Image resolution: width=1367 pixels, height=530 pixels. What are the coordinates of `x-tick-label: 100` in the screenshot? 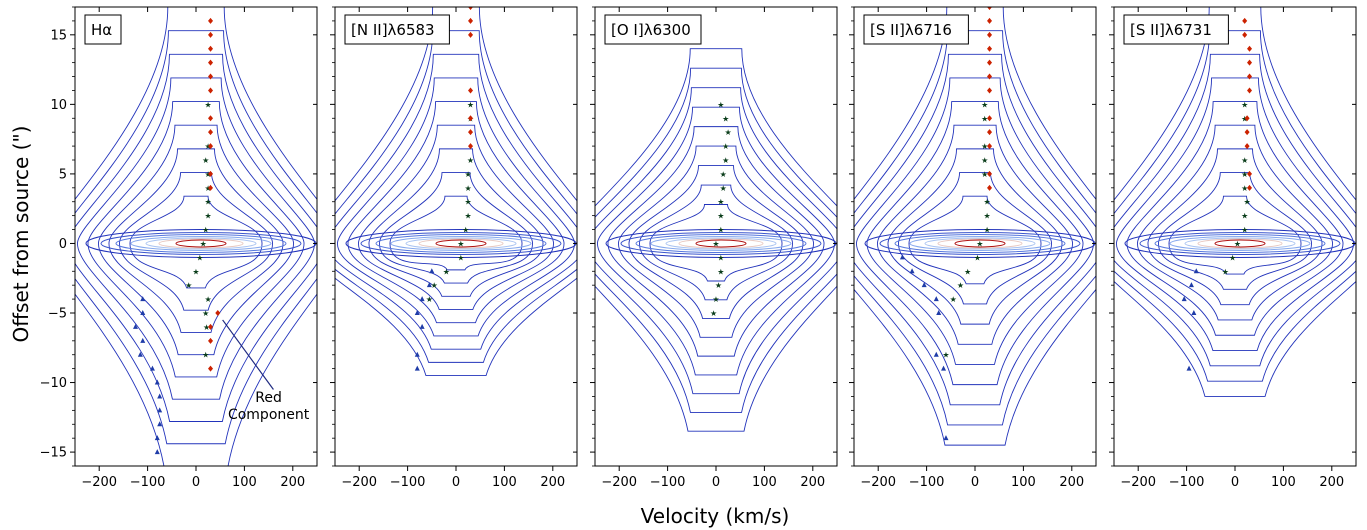 It's located at (764, 482).